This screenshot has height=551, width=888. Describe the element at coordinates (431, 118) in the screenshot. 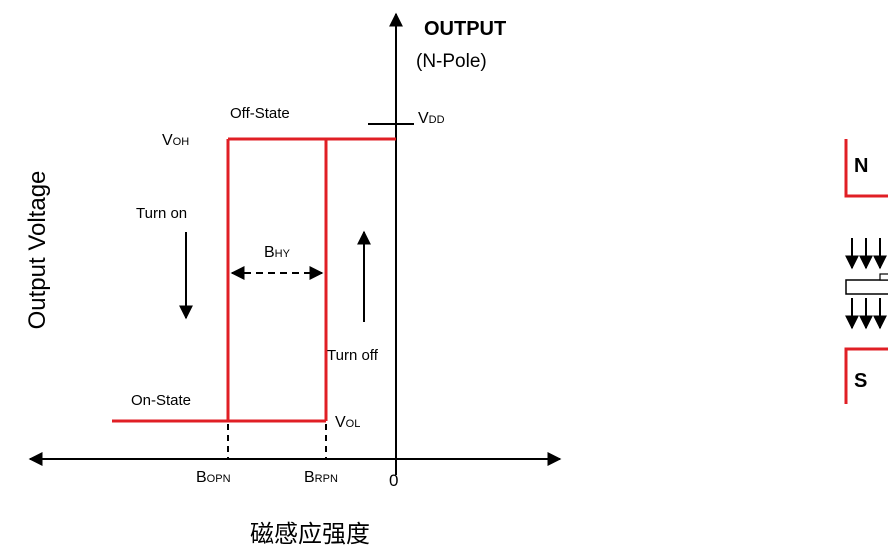

I see `vdd-label: VDD` at that location.